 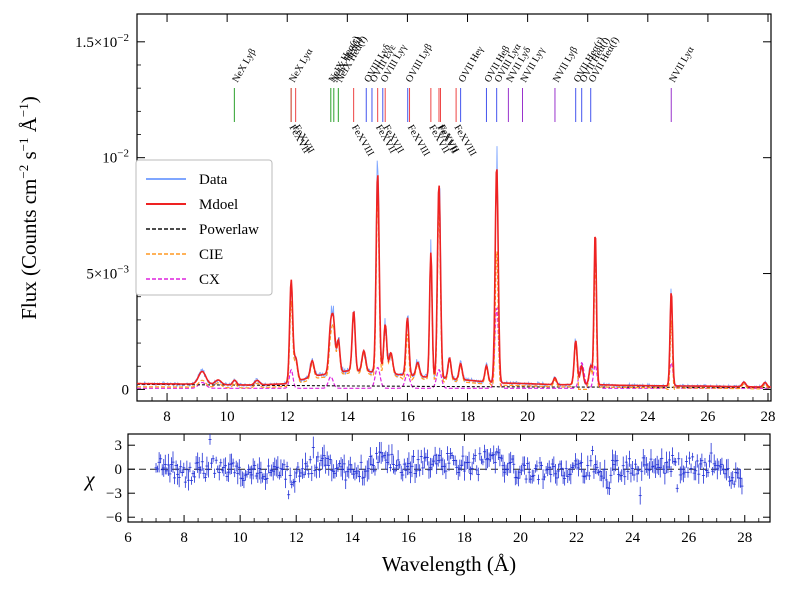 What do you see at coordinates (464, 538) in the screenshot?
I see `bottom-x-tick-label: 18` at bounding box center [464, 538].